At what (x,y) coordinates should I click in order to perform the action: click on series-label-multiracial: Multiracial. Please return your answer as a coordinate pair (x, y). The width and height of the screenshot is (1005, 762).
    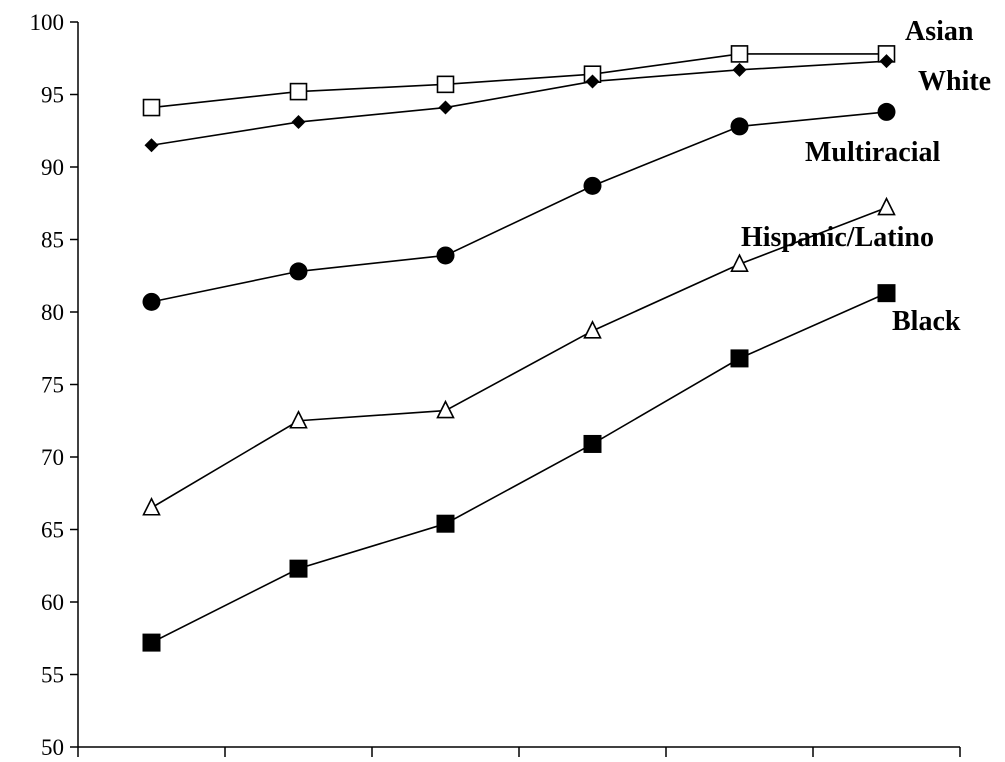
    Looking at the image, I should click on (873, 152).